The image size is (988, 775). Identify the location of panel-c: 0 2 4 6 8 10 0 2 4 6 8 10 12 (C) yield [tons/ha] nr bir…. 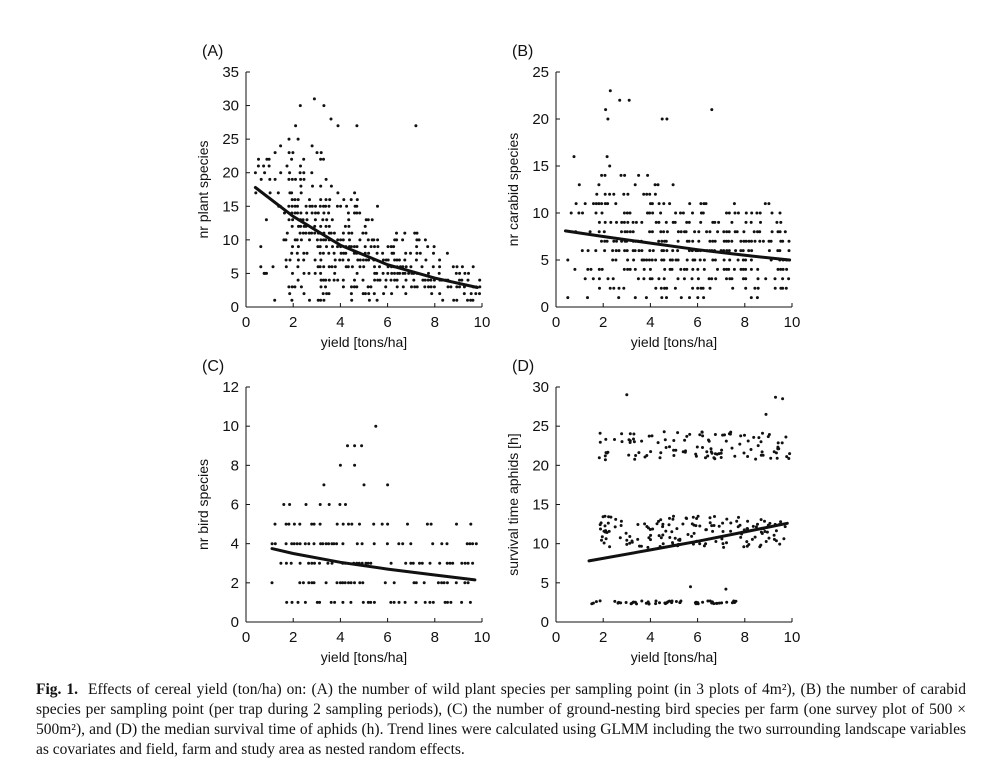
(342, 511).